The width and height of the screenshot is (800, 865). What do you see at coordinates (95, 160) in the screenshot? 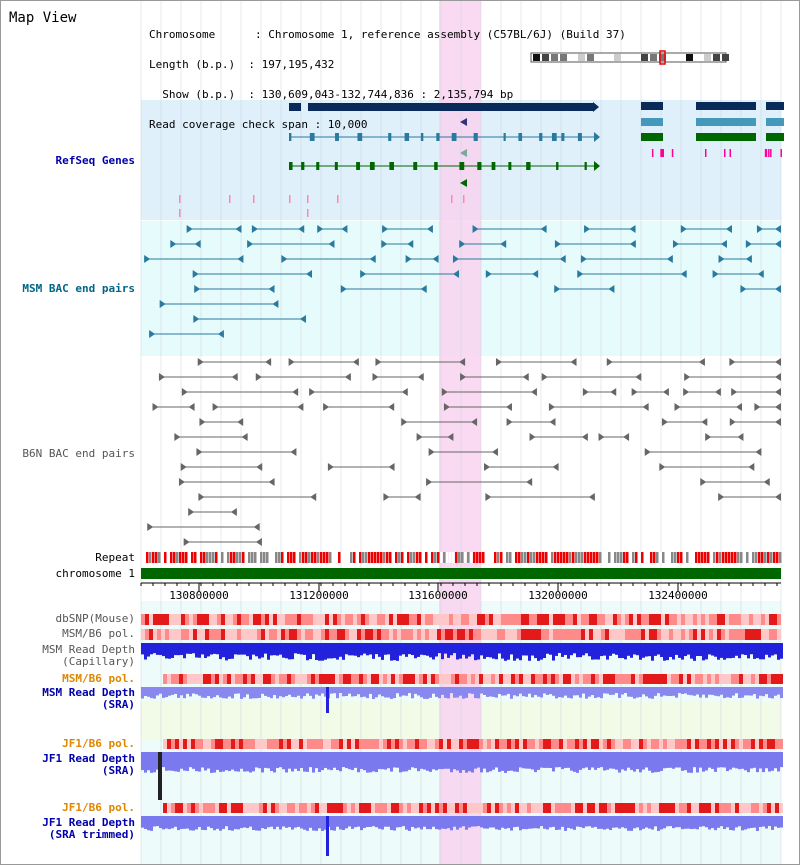
I see `track-label-refseq: RefSeq Genes` at bounding box center [95, 160].